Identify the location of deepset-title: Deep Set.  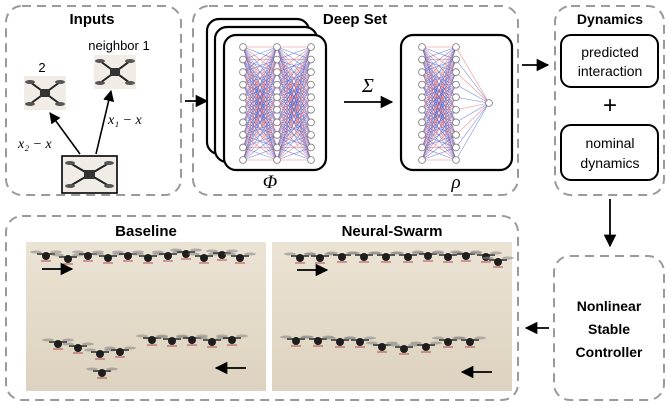
(355, 19).